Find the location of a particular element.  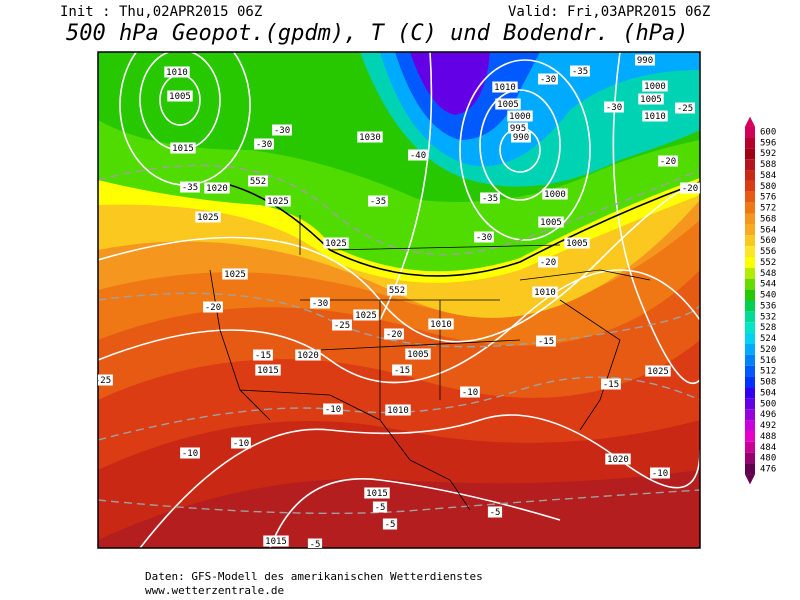

valid-time: Valid: Fri,03APR2015 06Z is located at coordinates (609, 12).